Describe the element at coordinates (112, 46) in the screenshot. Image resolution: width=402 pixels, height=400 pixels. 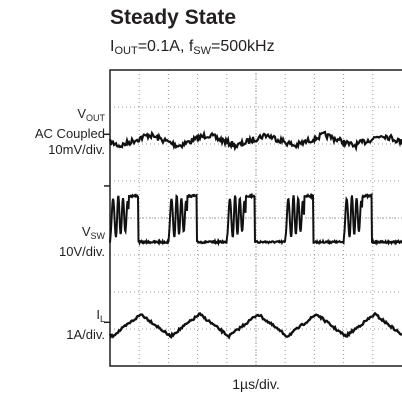
I see `subtitle-part: I` at that location.